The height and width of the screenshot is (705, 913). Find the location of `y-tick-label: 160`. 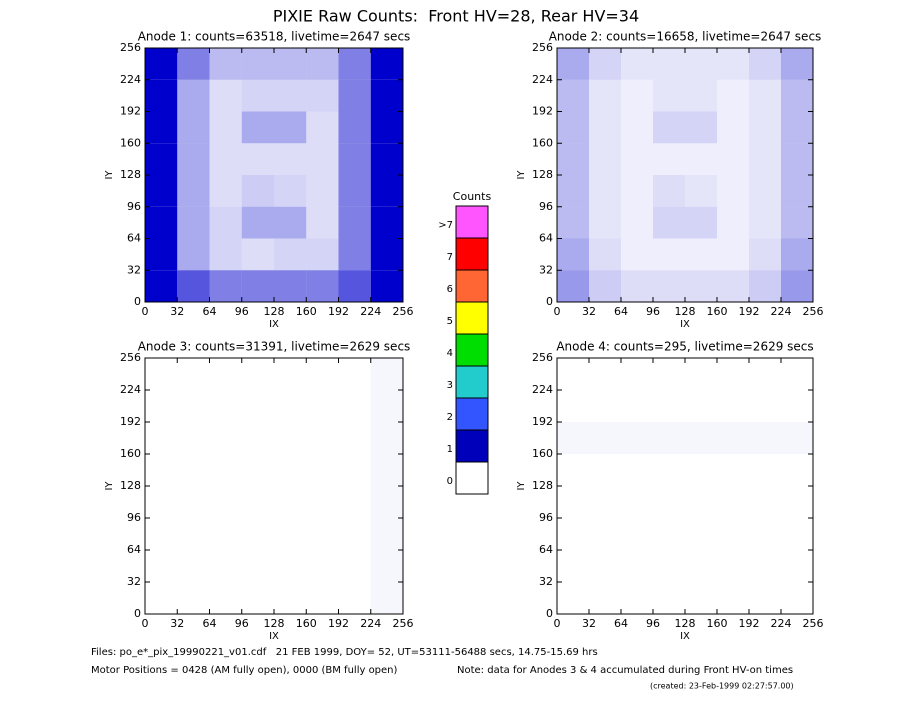

y-tick-label: 160 is located at coordinates (130, 453).